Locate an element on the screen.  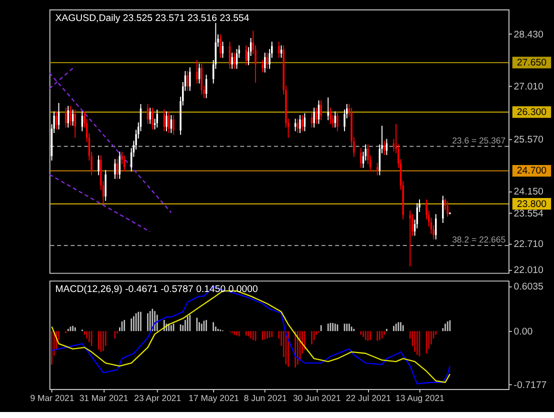
y-tick-label: 24.150 is located at coordinates (529, 192).